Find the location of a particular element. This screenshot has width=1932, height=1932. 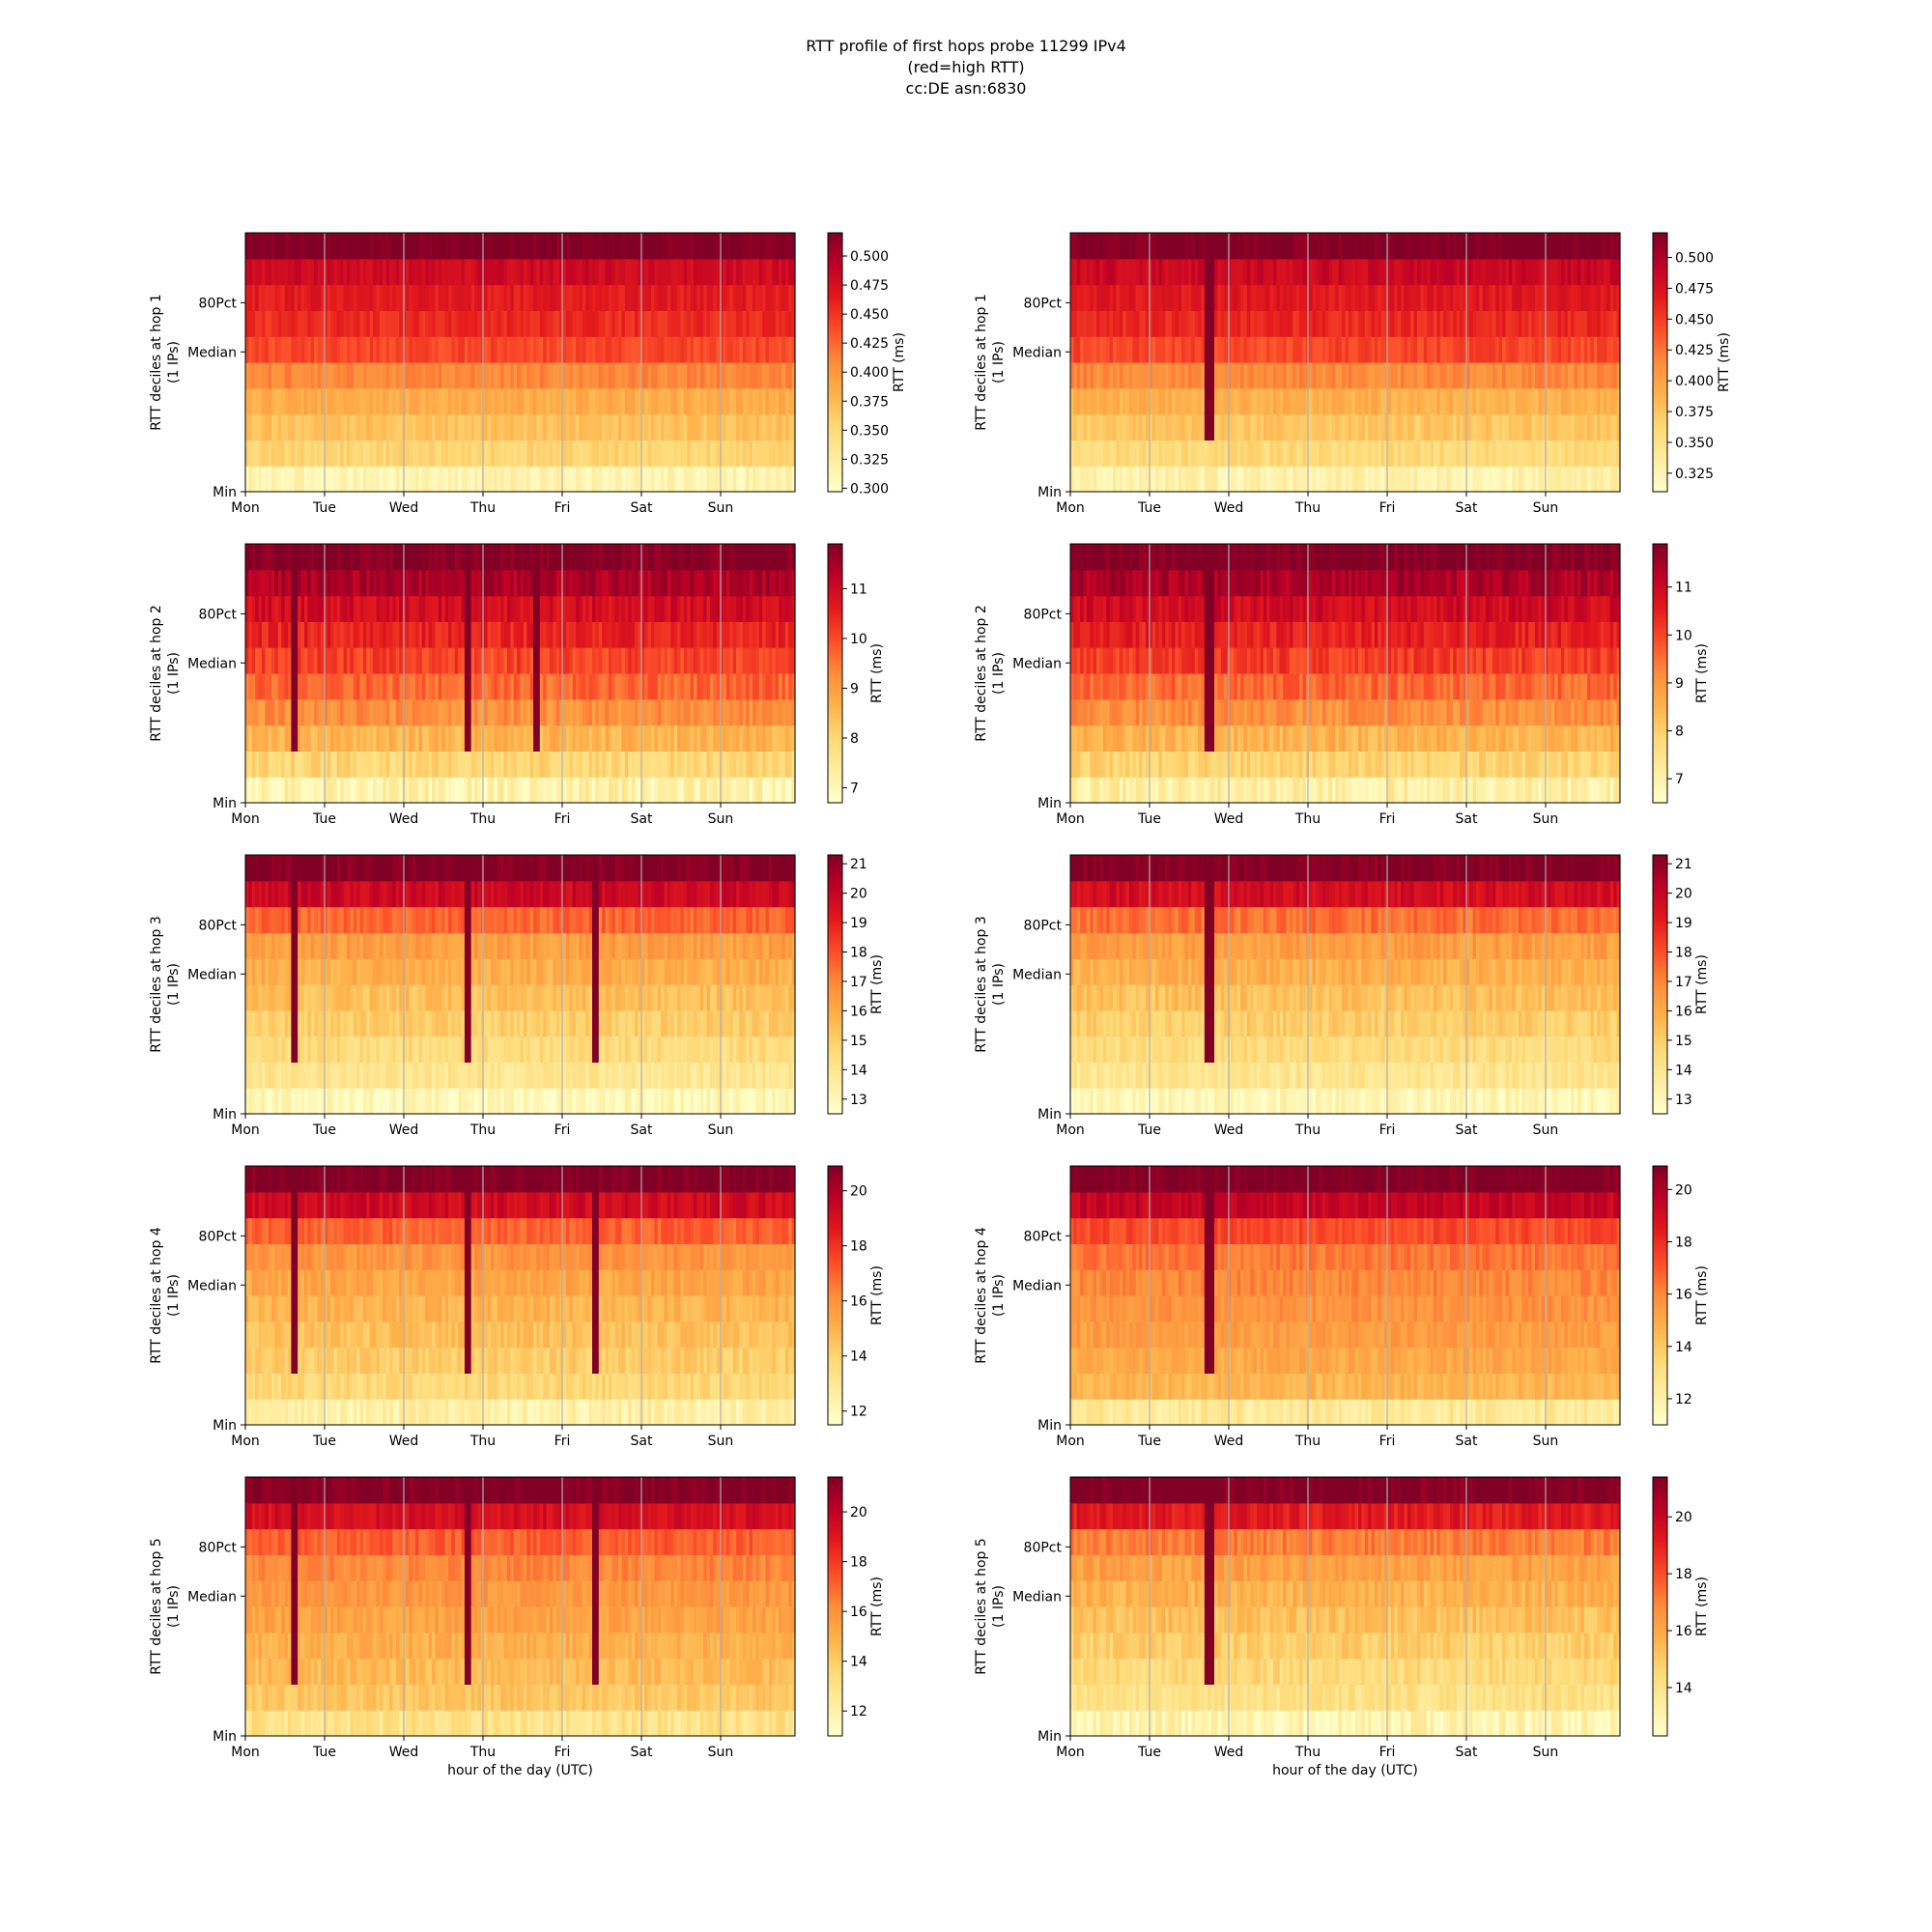

y-axis-label: RTT deciles at hop 1 is located at coordinates (156, 362).